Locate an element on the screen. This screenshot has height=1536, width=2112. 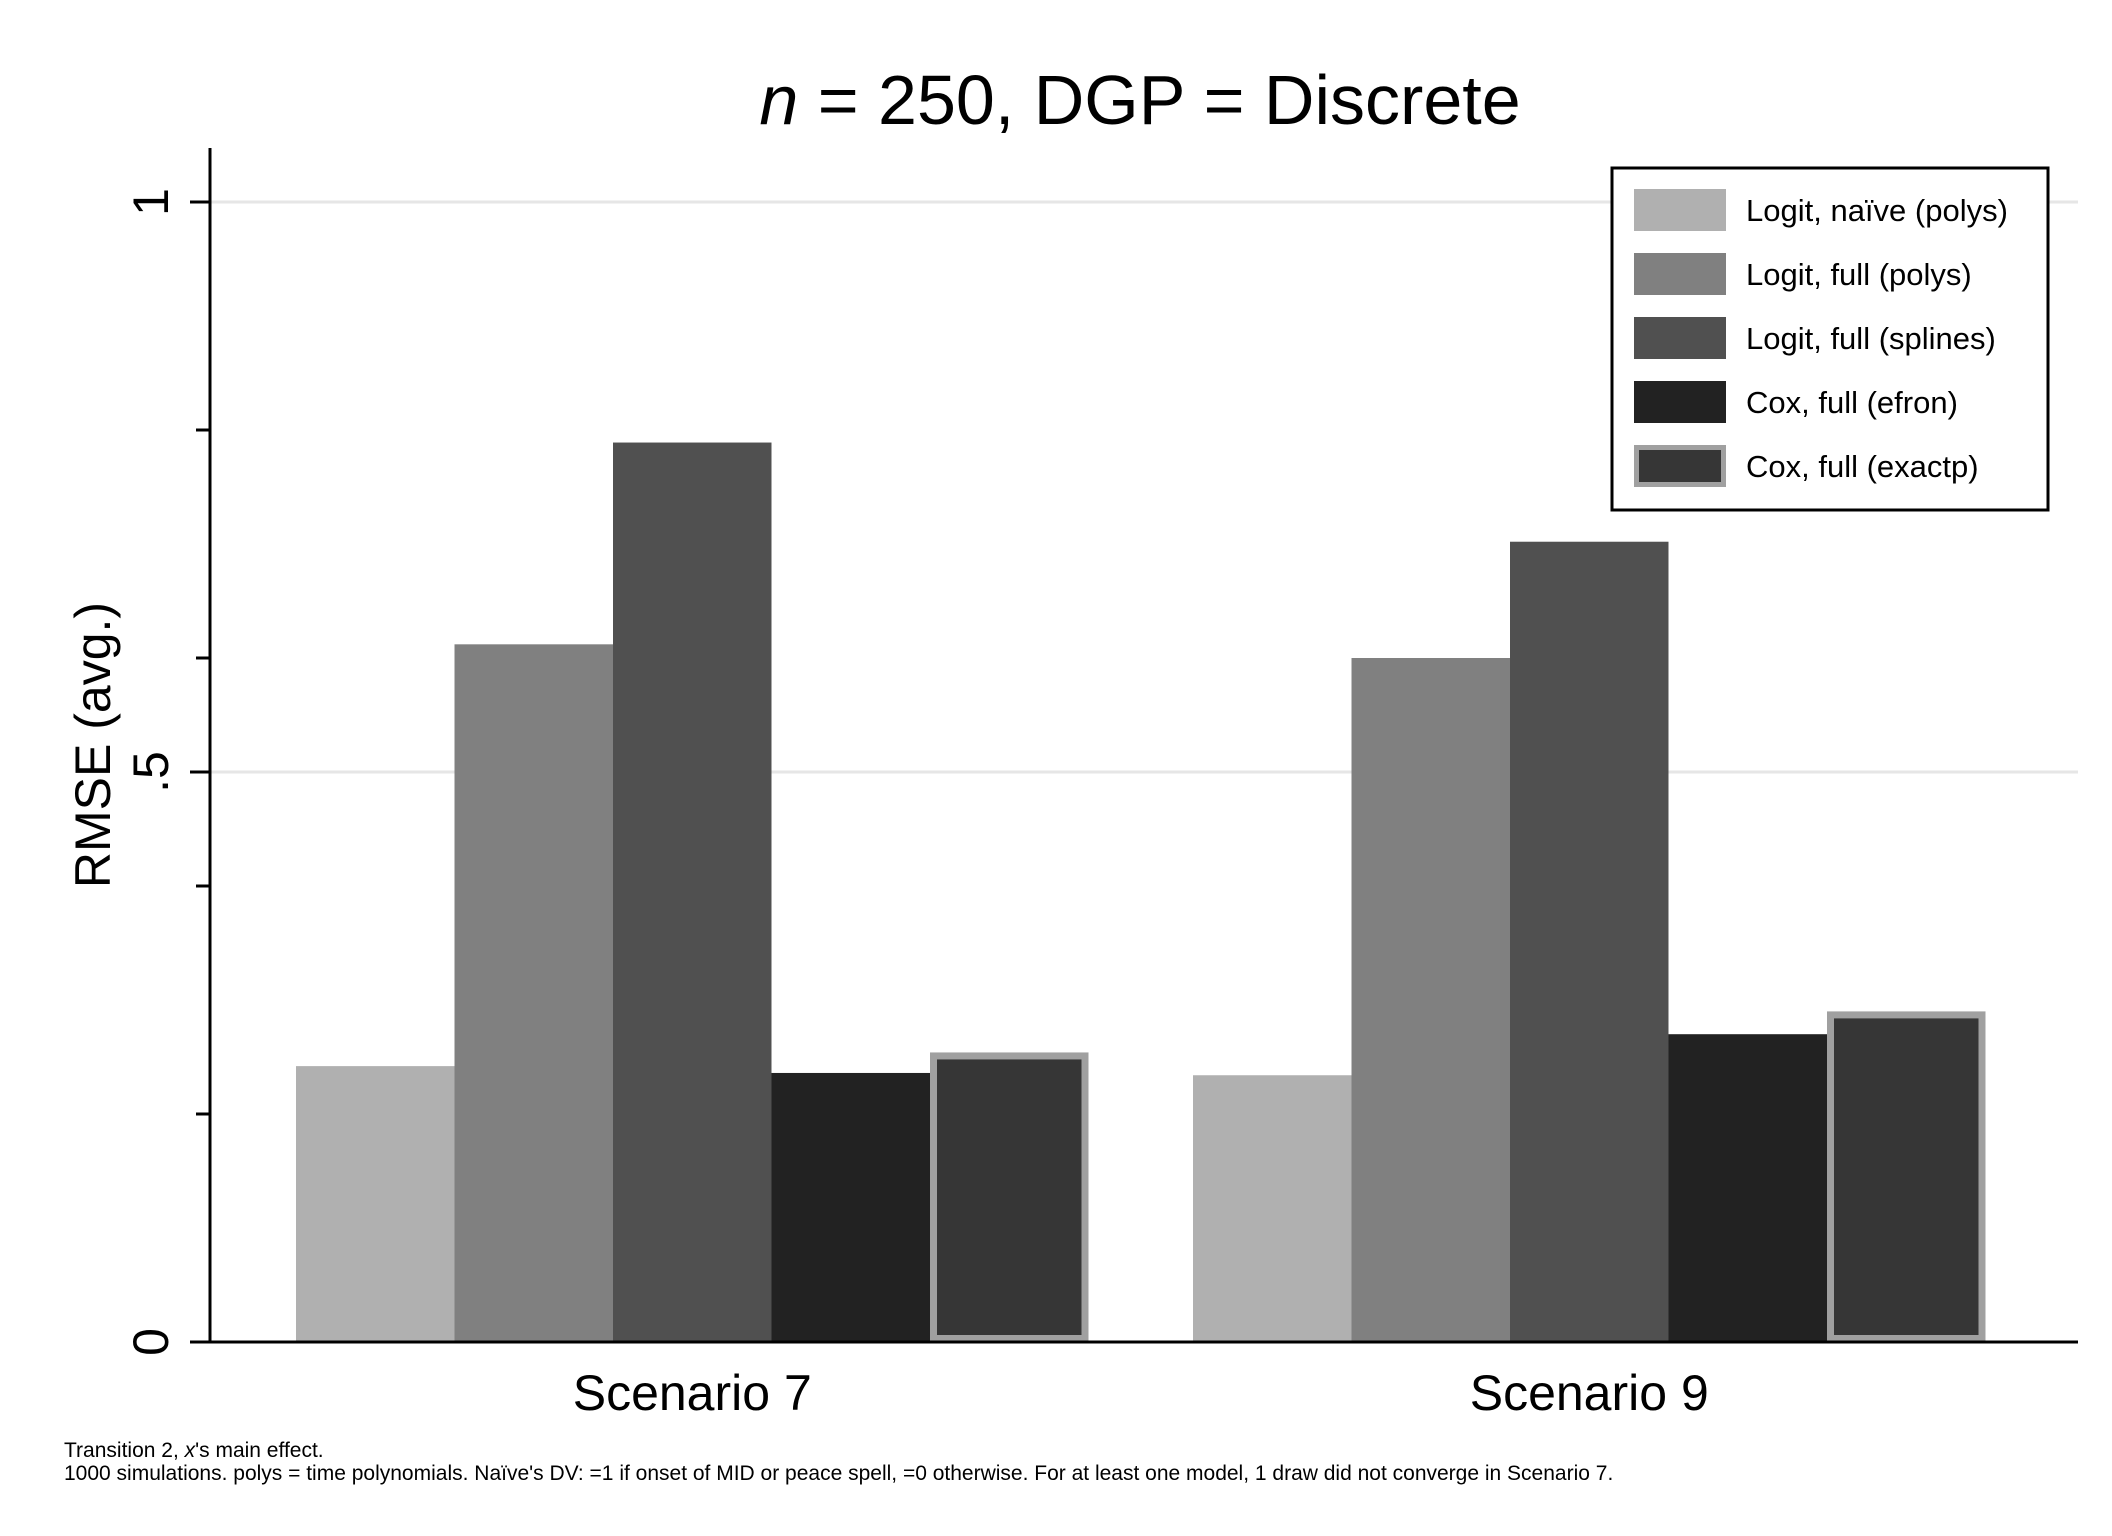
note-line-1: Transition 2, x's main effect. is located at coordinates (194, 1450).